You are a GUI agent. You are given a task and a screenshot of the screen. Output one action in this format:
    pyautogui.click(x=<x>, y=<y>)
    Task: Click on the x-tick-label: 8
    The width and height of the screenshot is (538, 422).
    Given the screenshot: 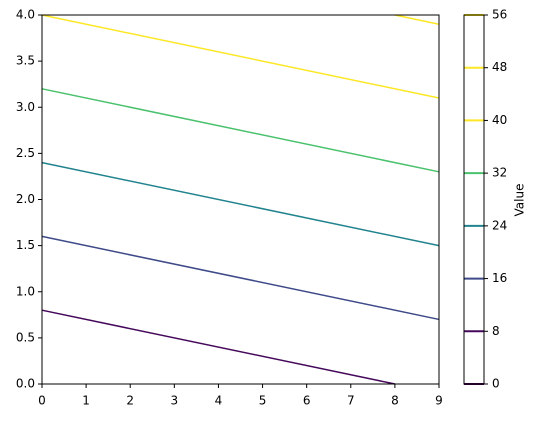 What is the action you would take?
    pyautogui.click(x=395, y=401)
    